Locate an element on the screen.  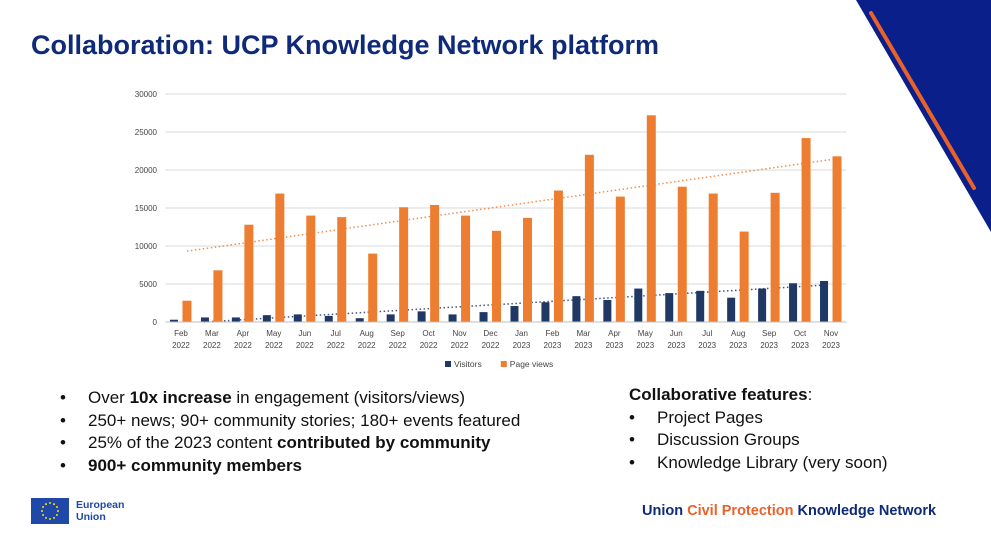
footer-brand: Union Civil Protection Knowledge Network is located at coordinates (789, 511).